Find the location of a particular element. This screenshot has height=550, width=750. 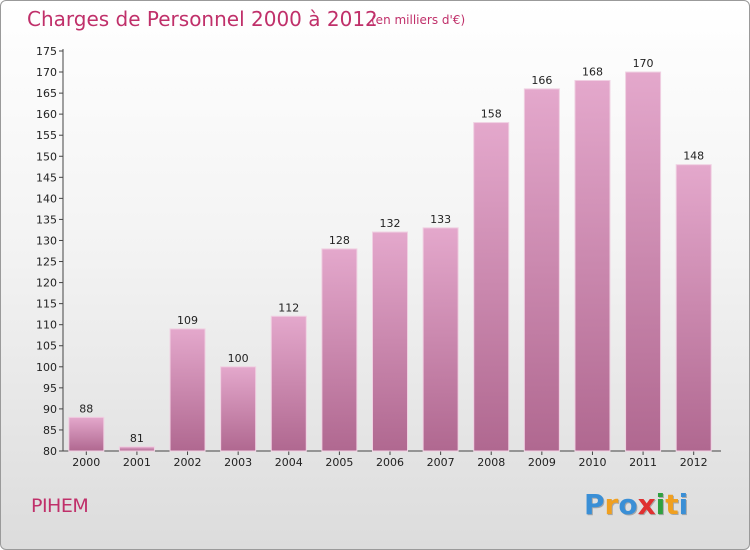

bar-value-label: 109 is located at coordinates (187, 320).